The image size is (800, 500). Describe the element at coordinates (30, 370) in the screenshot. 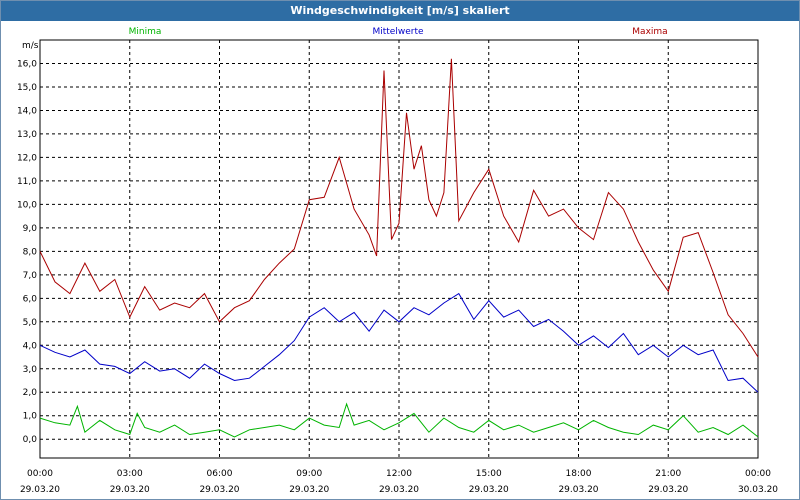

I see `y-tick-label: 3,0` at that location.